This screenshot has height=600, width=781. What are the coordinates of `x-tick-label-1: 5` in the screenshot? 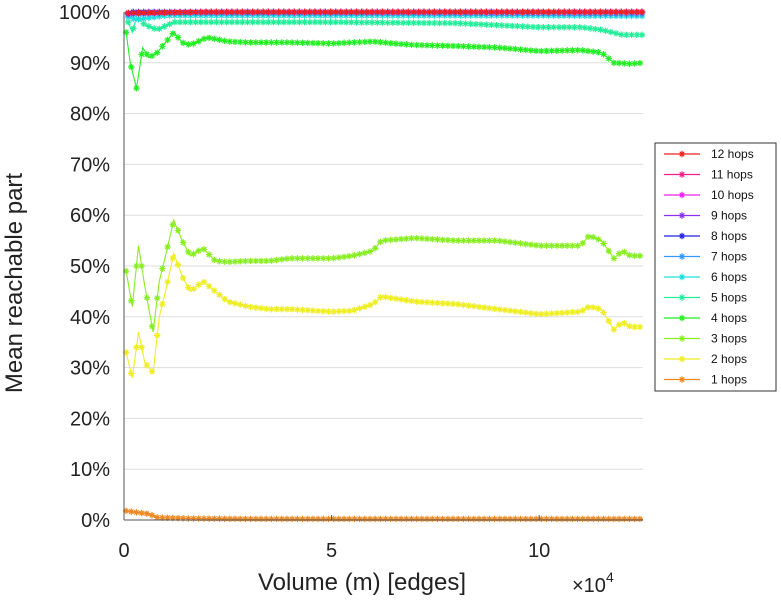 It's located at (331, 551).